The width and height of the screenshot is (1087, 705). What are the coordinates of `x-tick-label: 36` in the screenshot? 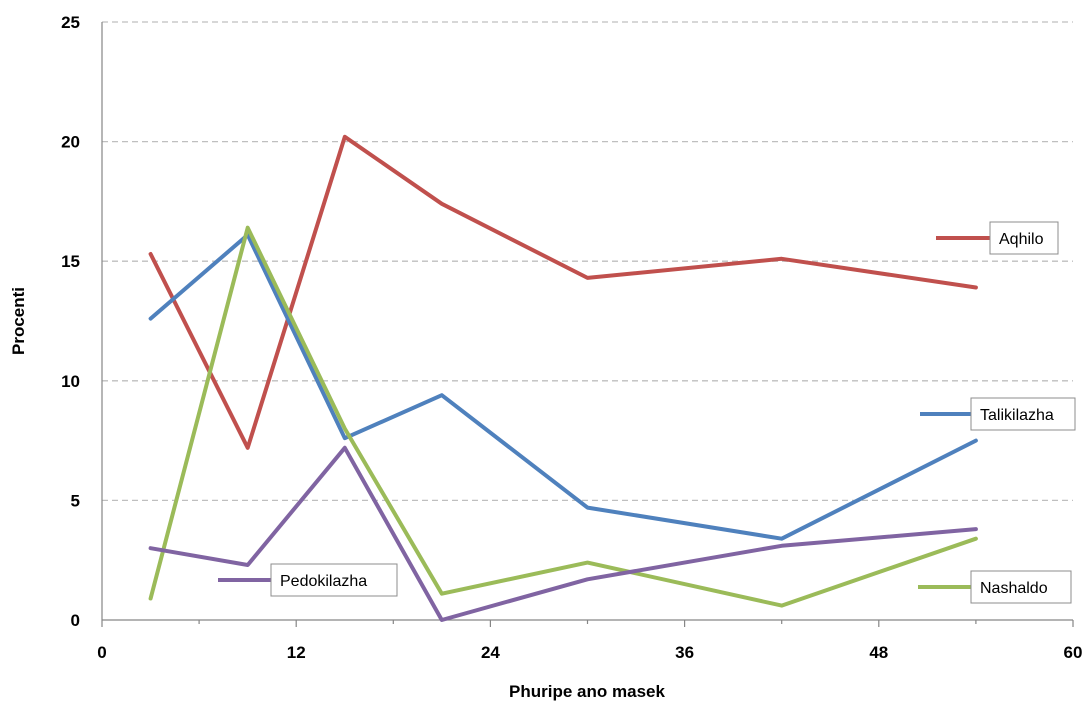 It's located at (684, 652).